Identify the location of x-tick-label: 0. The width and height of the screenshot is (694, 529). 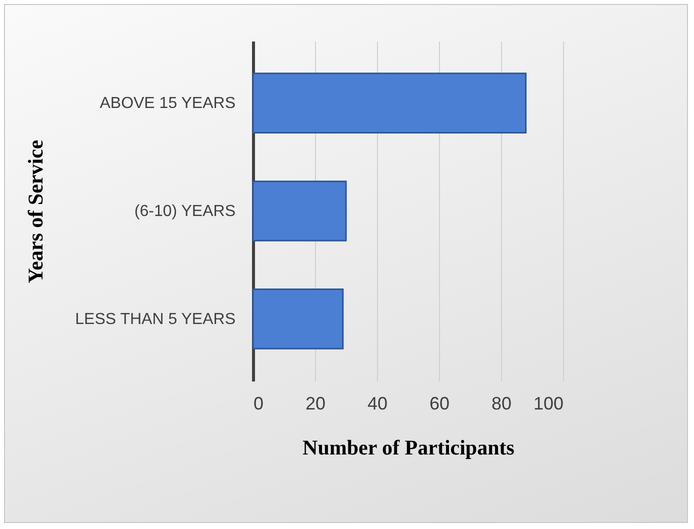
(259, 404).